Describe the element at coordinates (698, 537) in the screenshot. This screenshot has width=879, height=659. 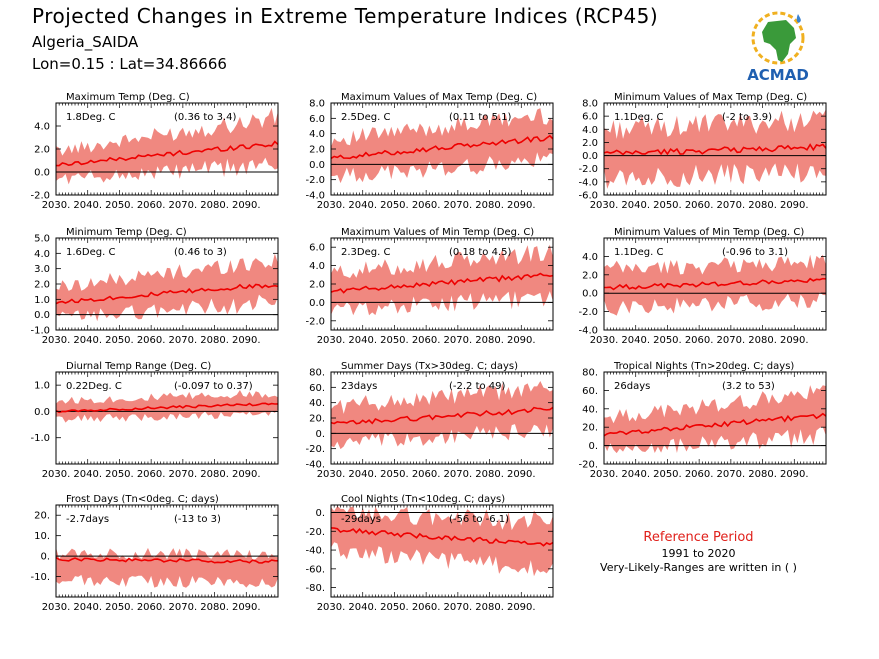
I see `reference-title: Reference Period` at that location.